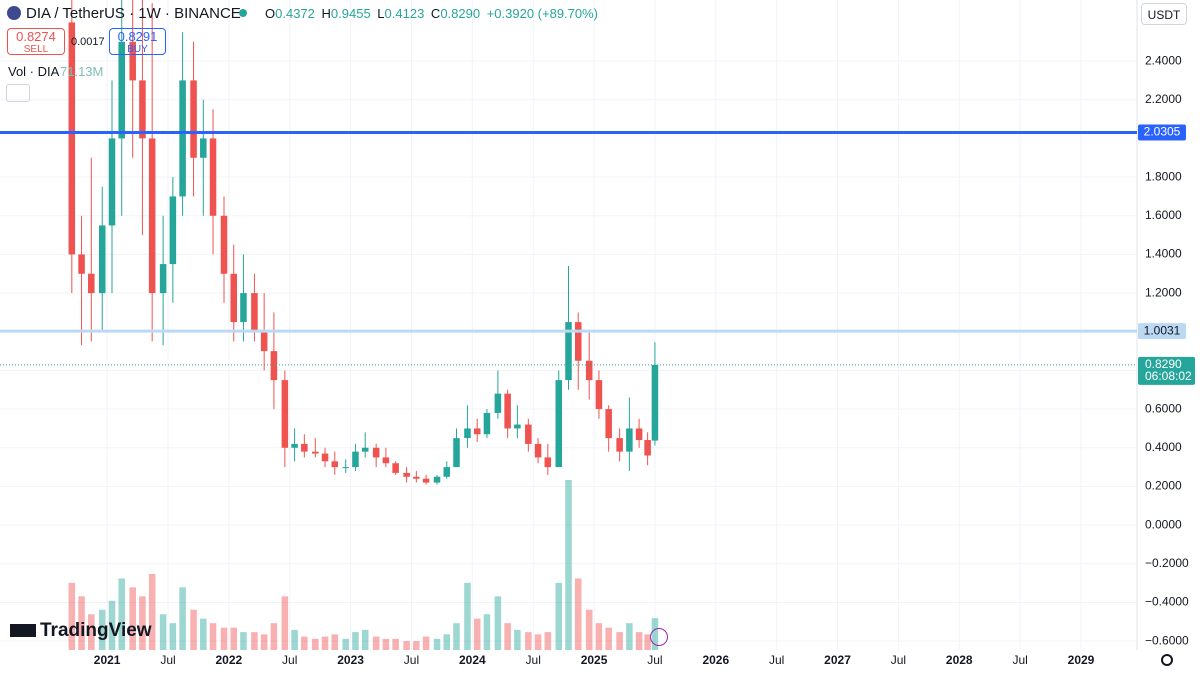 The image size is (1200, 673). Describe the element at coordinates (1167, 563) in the screenshot. I see `y-tick-label: −0.2000` at that location.